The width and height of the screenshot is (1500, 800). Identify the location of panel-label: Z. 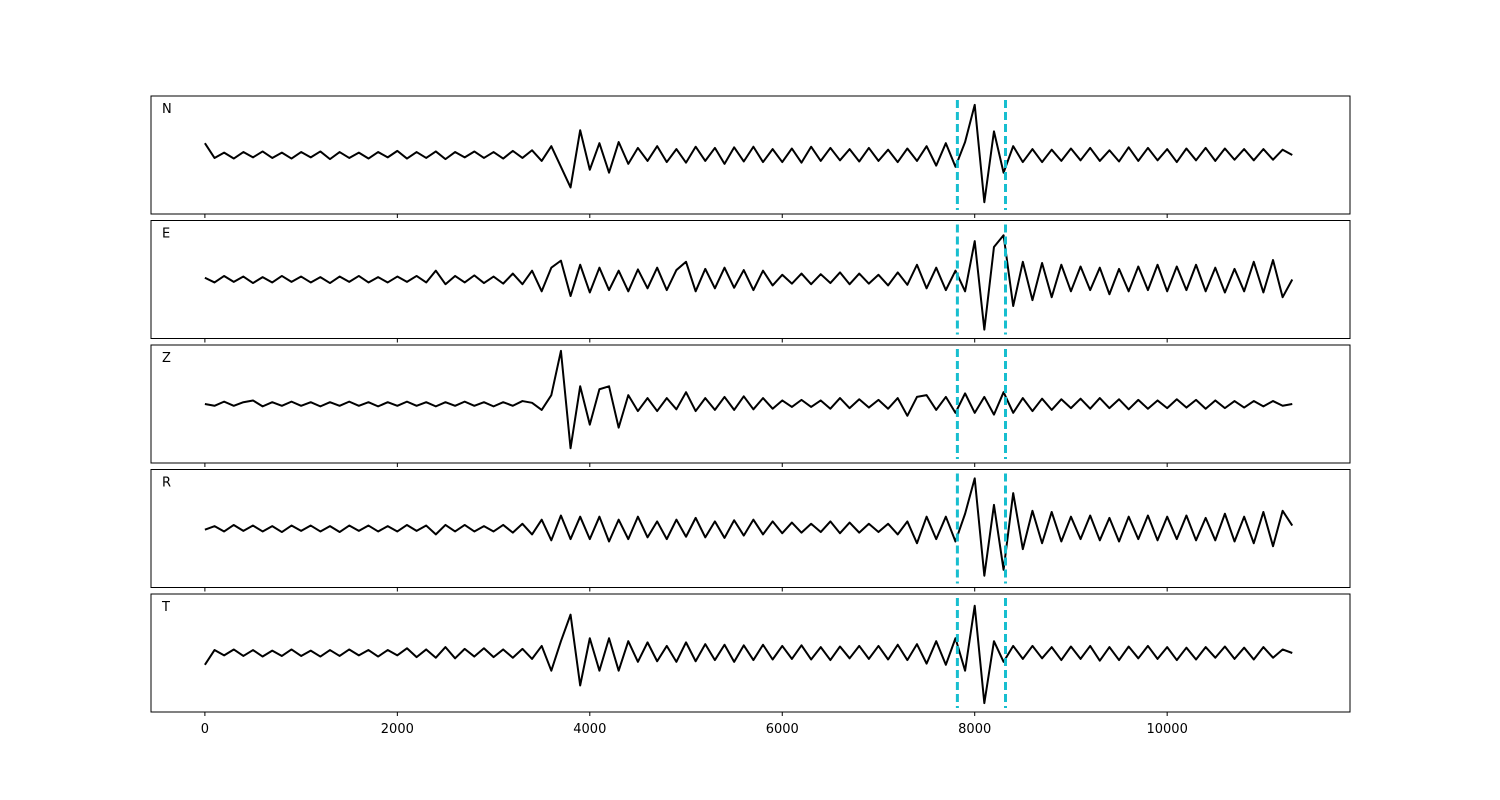
(166, 358).